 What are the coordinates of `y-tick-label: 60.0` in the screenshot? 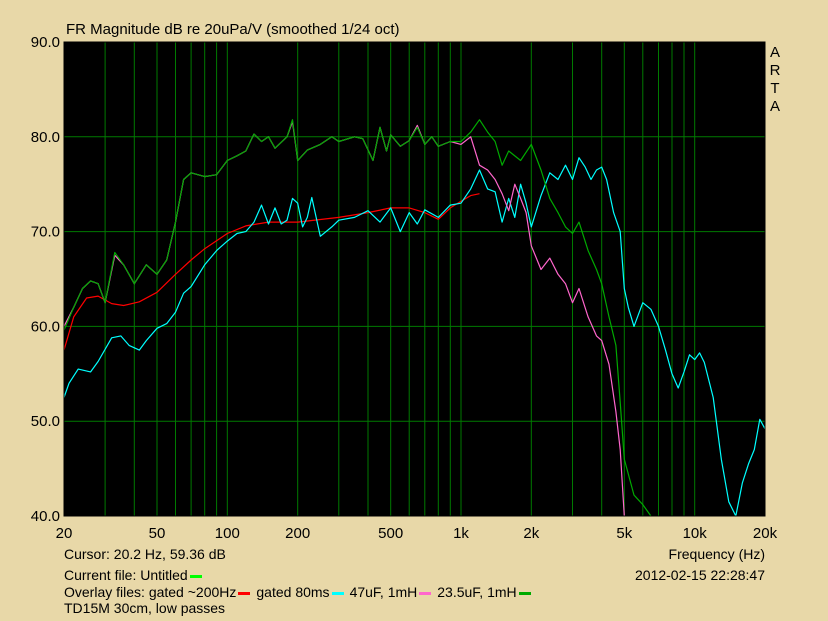 It's located at (45, 326).